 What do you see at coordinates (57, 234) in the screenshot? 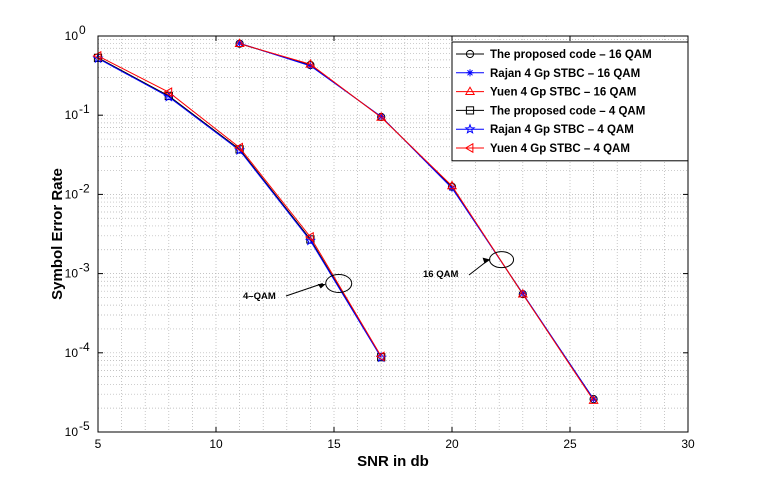
I see `y-axis-title: Symbol Error Rate` at bounding box center [57, 234].